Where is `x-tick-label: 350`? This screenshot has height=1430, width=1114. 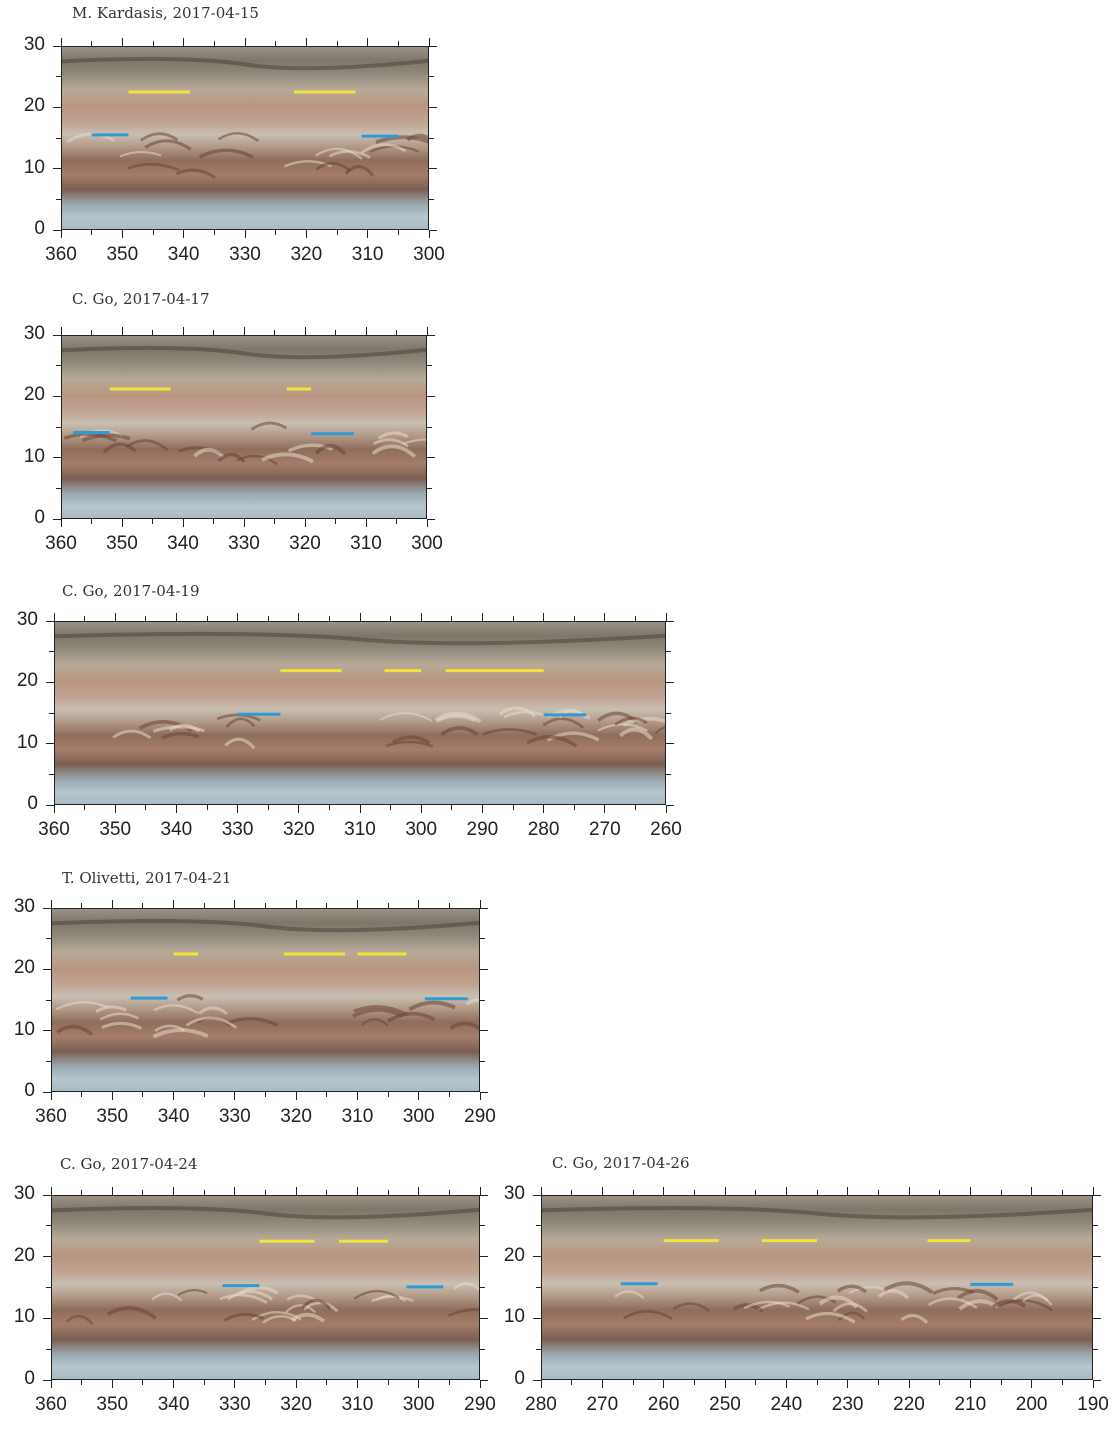 x-tick-label: 350 is located at coordinates (122, 543).